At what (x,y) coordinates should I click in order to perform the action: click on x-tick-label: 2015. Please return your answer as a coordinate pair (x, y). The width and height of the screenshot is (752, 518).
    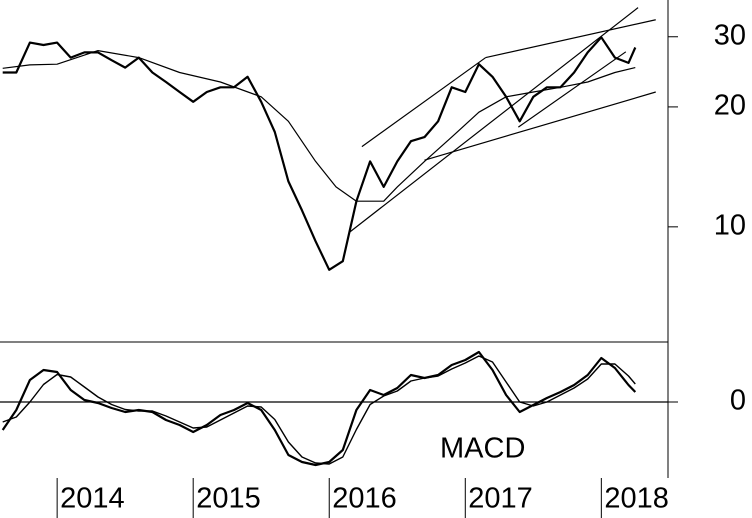
    Looking at the image, I should click on (228, 499).